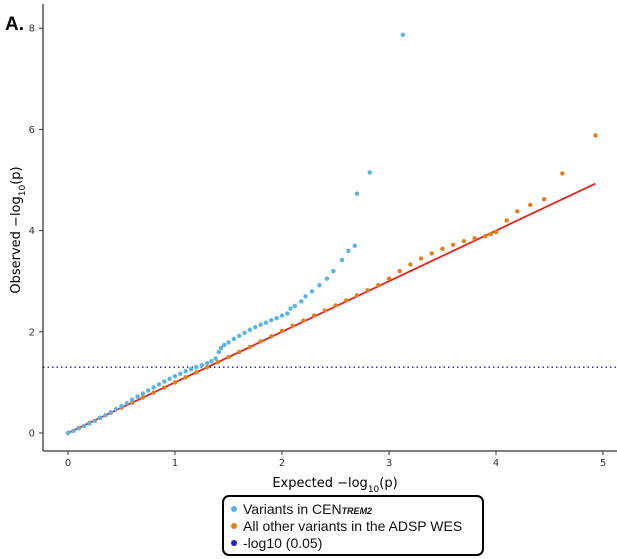  Describe the element at coordinates (175, 463) in the screenshot. I see `x-tick-label-1: 1` at that location.